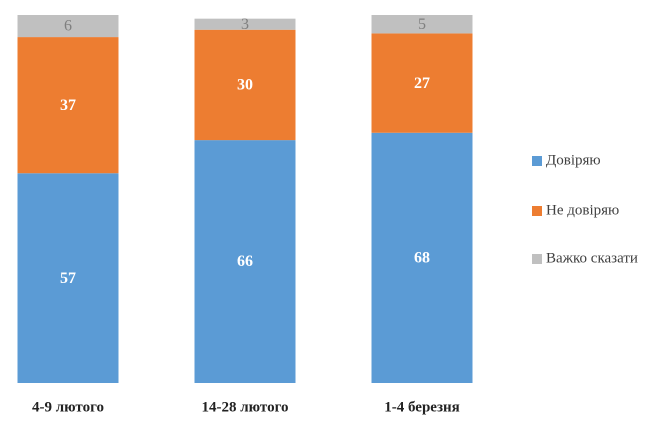 The width and height of the screenshot is (672, 434). What do you see at coordinates (592, 258) in the screenshot?
I see `legend-label: Важко сказати` at bounding box center [592, 258].